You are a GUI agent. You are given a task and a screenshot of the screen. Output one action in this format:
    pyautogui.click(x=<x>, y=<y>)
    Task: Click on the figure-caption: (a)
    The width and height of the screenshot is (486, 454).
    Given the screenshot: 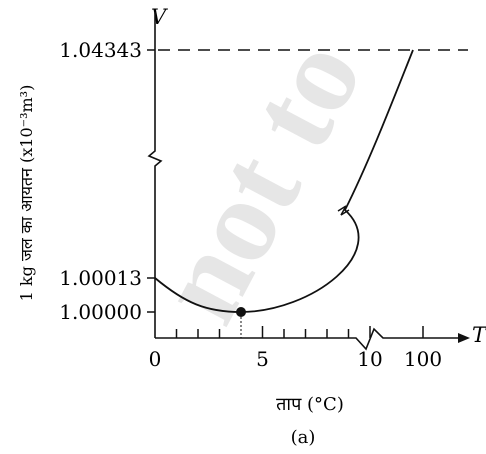 What is the action you would take?
    pyautogui.click(x=303, y=437)
    